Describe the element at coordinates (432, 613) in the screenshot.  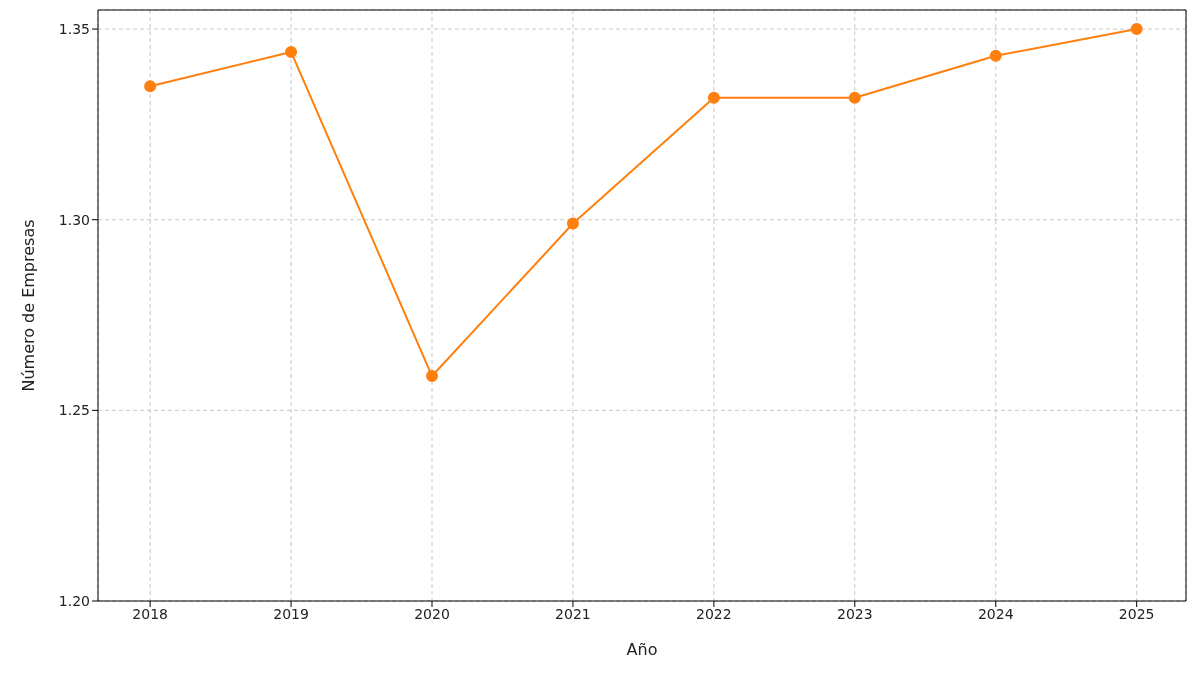
I see `x-tick-label: 2020` at that location.